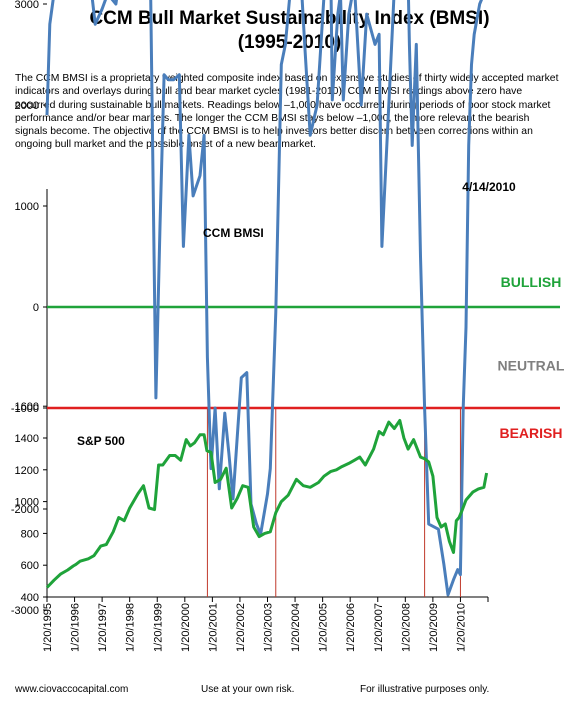  I want to click on y-tick-label: 1600, so click(27, 407).